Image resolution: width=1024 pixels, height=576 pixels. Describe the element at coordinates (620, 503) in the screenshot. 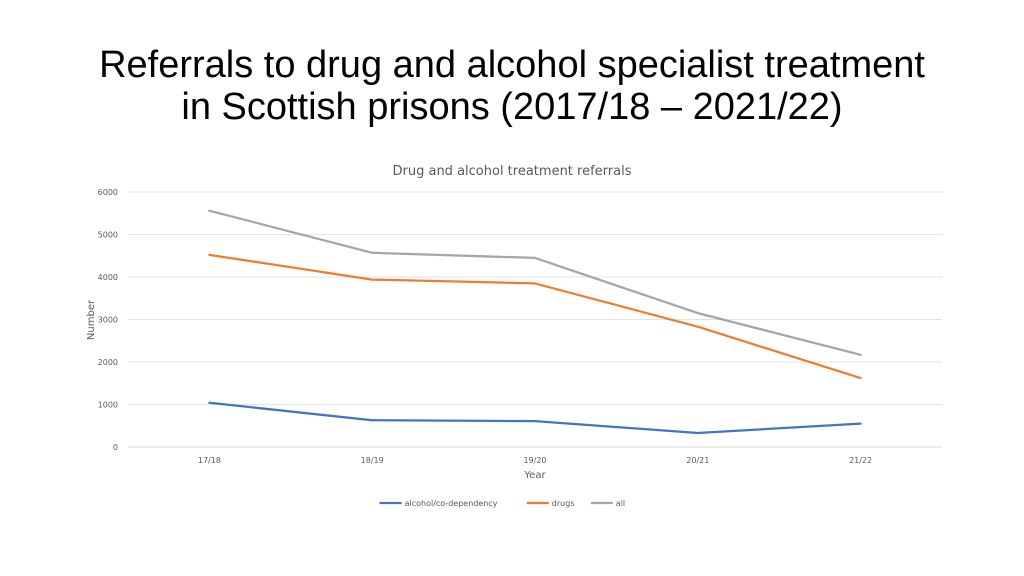

I see `legend-label: all` at that location.